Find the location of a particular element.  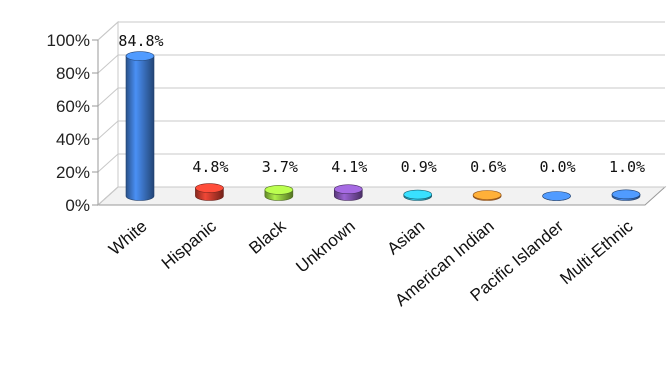

value-label-pacific-islander: 0.0% is located at coordinates (558, 167).